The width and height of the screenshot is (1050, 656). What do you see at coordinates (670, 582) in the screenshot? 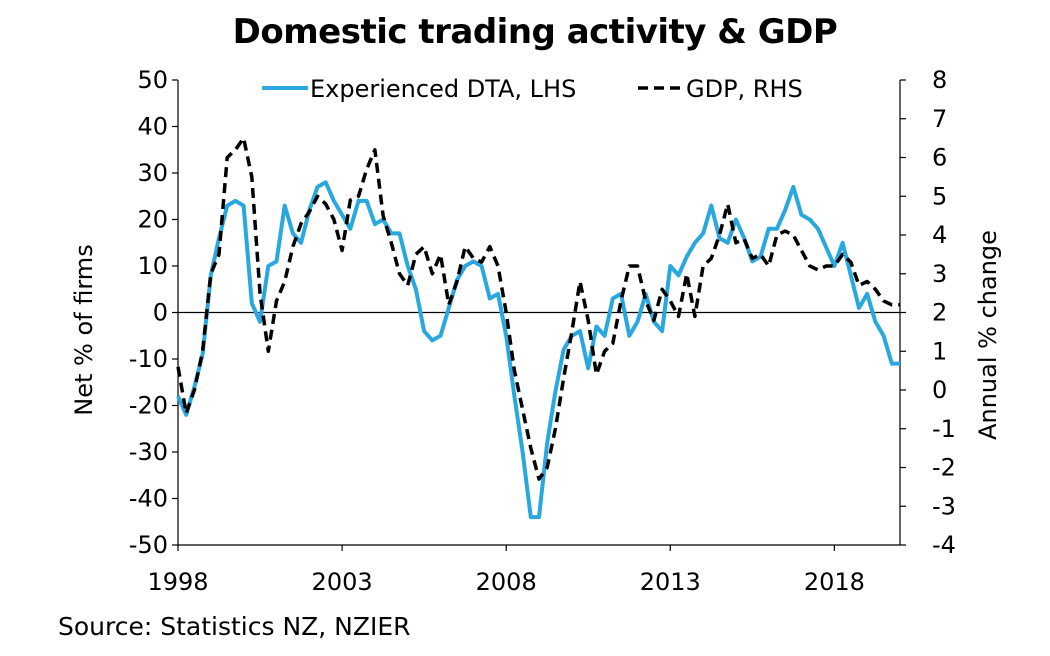
I see `x-tick-label: 2013` at bounding box center [670, 582].